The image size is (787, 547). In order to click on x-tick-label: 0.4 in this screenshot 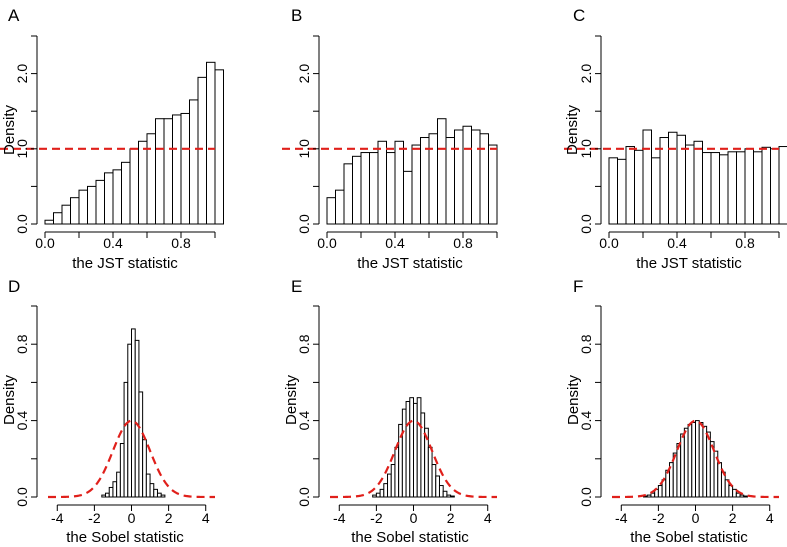, I will do `click(677, 243)`.